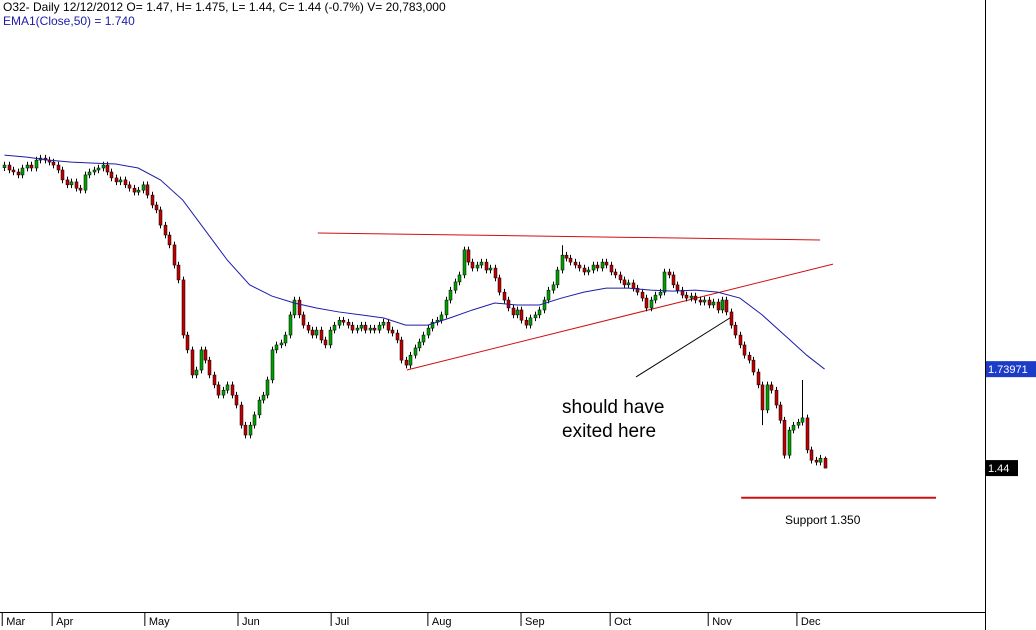 The width and height of the screenshot is (1036, 630). What do you see at coordinates (442, 622) in the screenshot?
I see `x-tick-label: Aug` at bounding box center [442, 622].